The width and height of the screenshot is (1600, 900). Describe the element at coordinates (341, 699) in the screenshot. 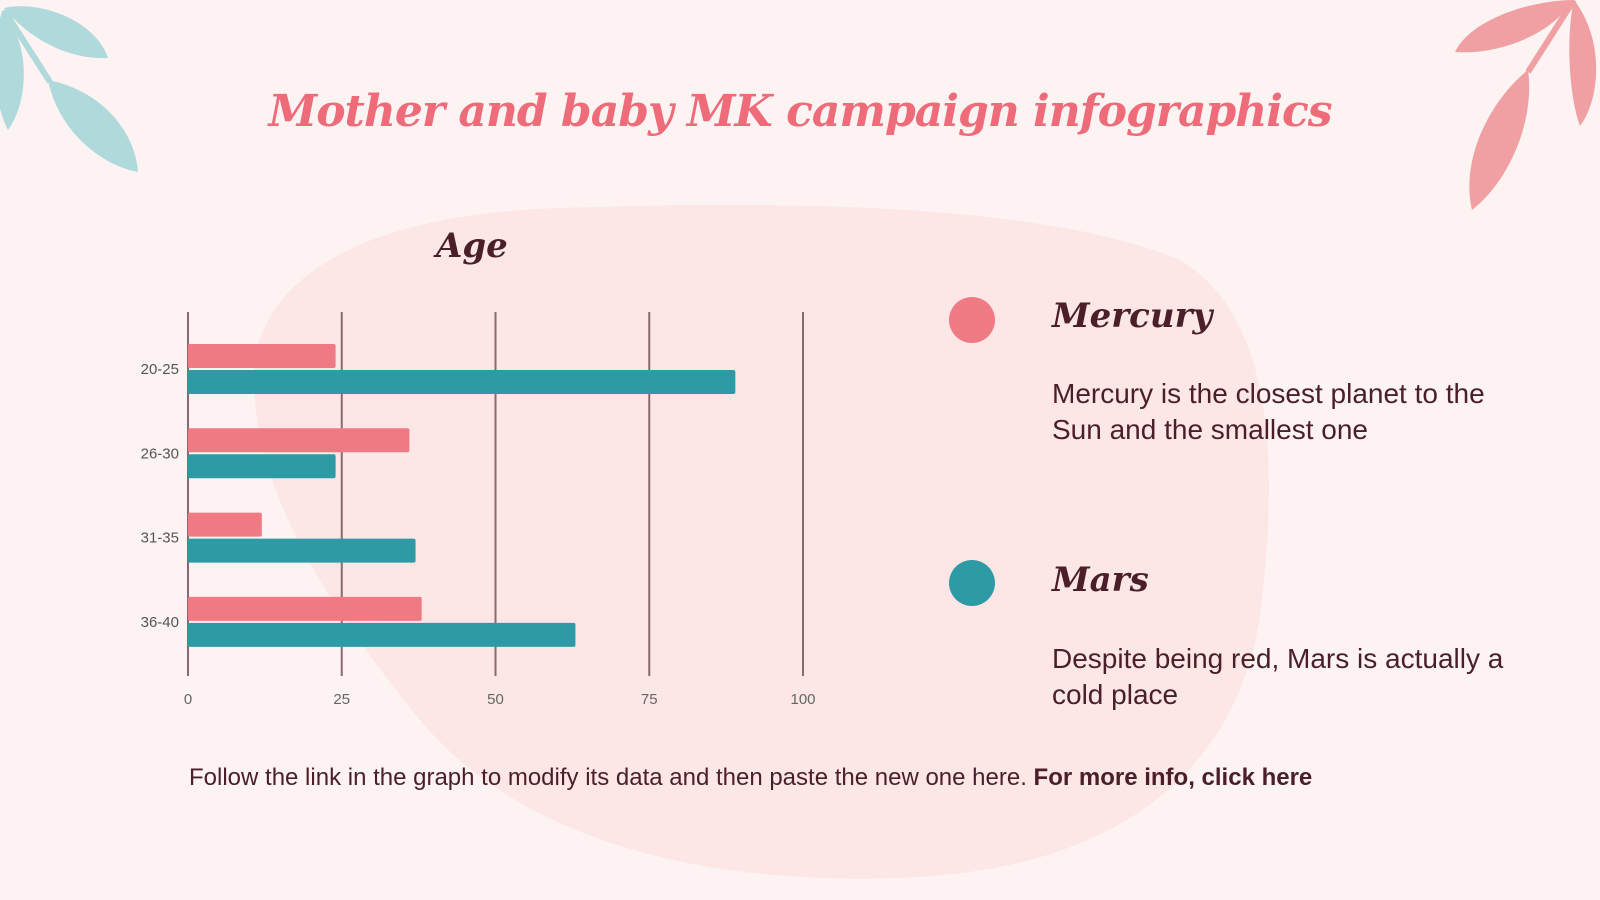

I see `x-tick-label: 25` at that location.